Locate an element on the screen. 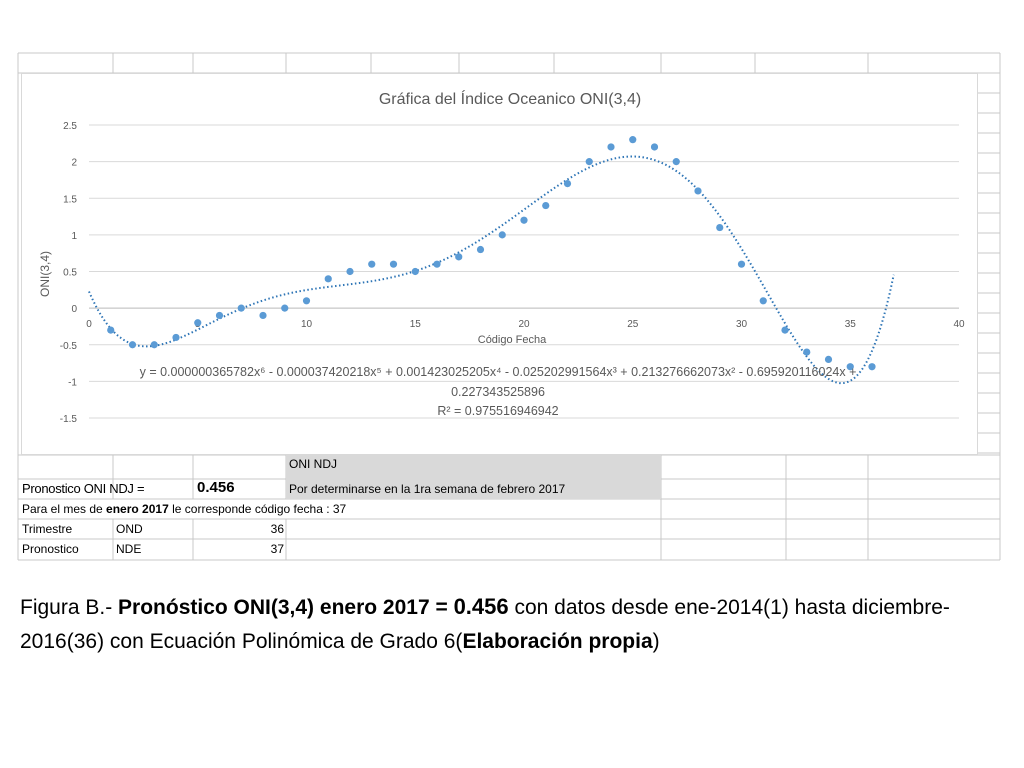  caption-lead: Figura B.- is located at coordinates (69, 607).